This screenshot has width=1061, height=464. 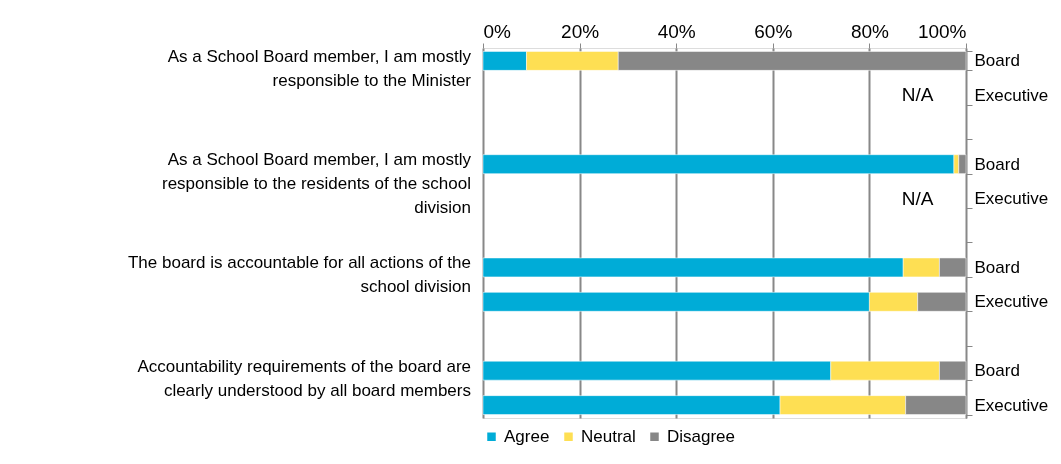 What do you see at coordinates (304, 378) in the screenshot?
I see `text: Accountability requirements of the board are clearly understood by all board members` at bounding box center [304, 378].